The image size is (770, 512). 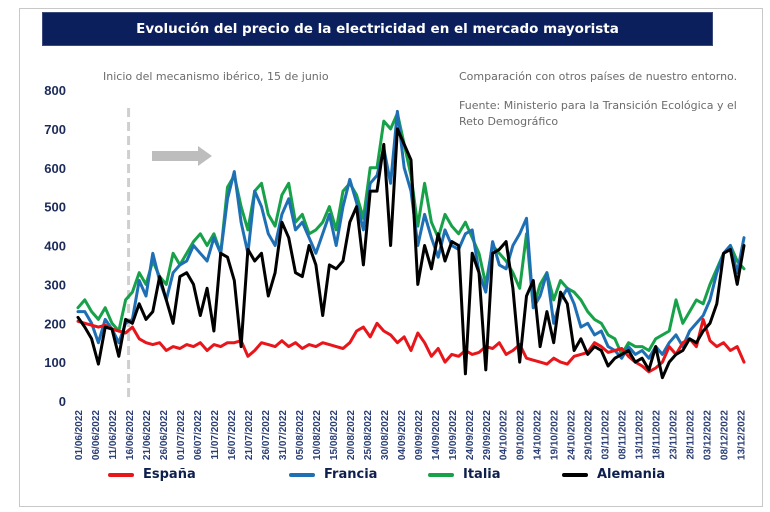 I want to click on x-tick-label: 10/08/2022, so click(x=317, y=435).